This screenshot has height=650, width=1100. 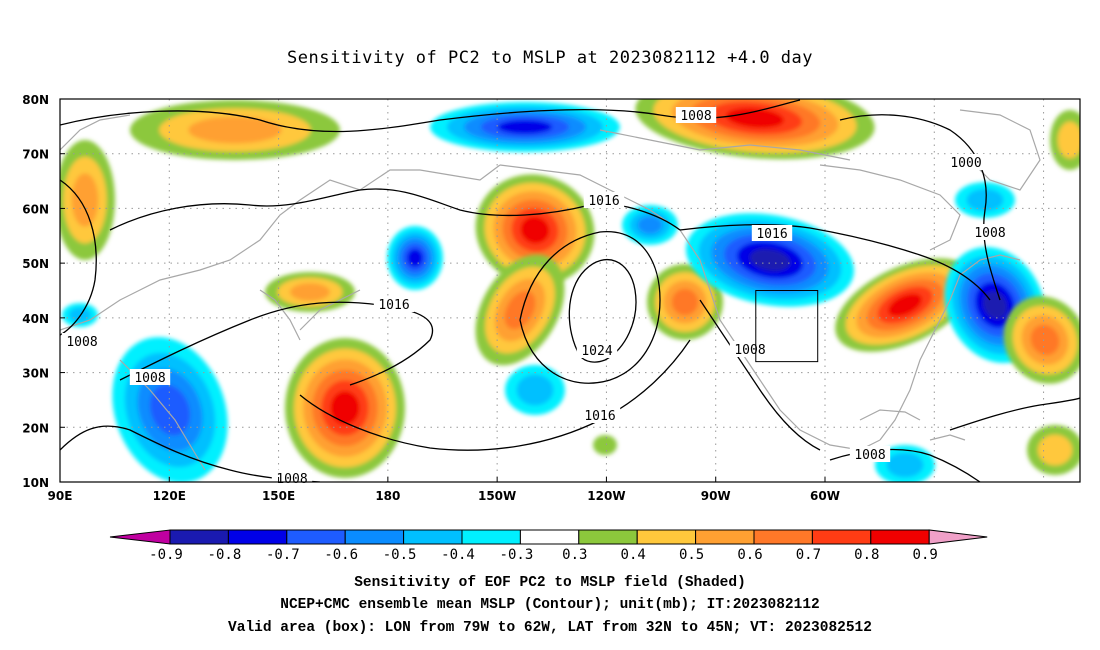 I want to click on positive-region-westedge-level, so click(x=85, y=200).